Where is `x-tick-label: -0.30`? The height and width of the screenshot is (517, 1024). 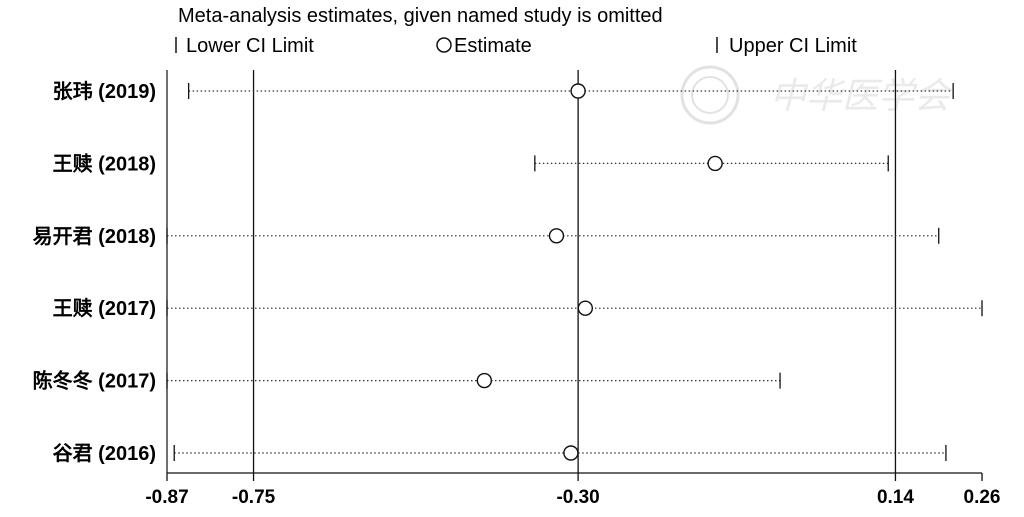
x-tick-label: -0.30 is located at coordinates (577, 497).